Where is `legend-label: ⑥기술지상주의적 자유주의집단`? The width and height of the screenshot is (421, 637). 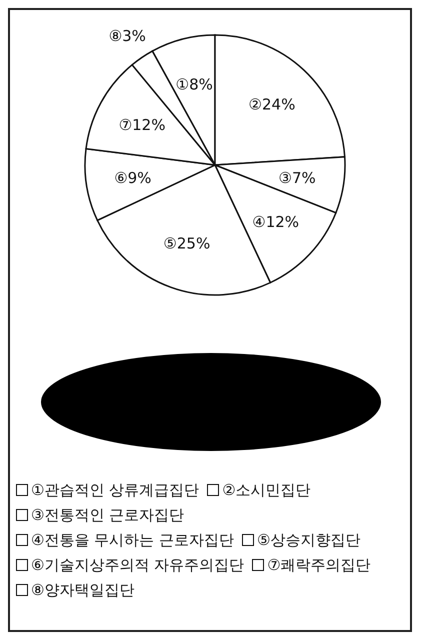
legend-label: ⑥기술지상주의적 자유주의집단 is located at coordinates (137, 565).